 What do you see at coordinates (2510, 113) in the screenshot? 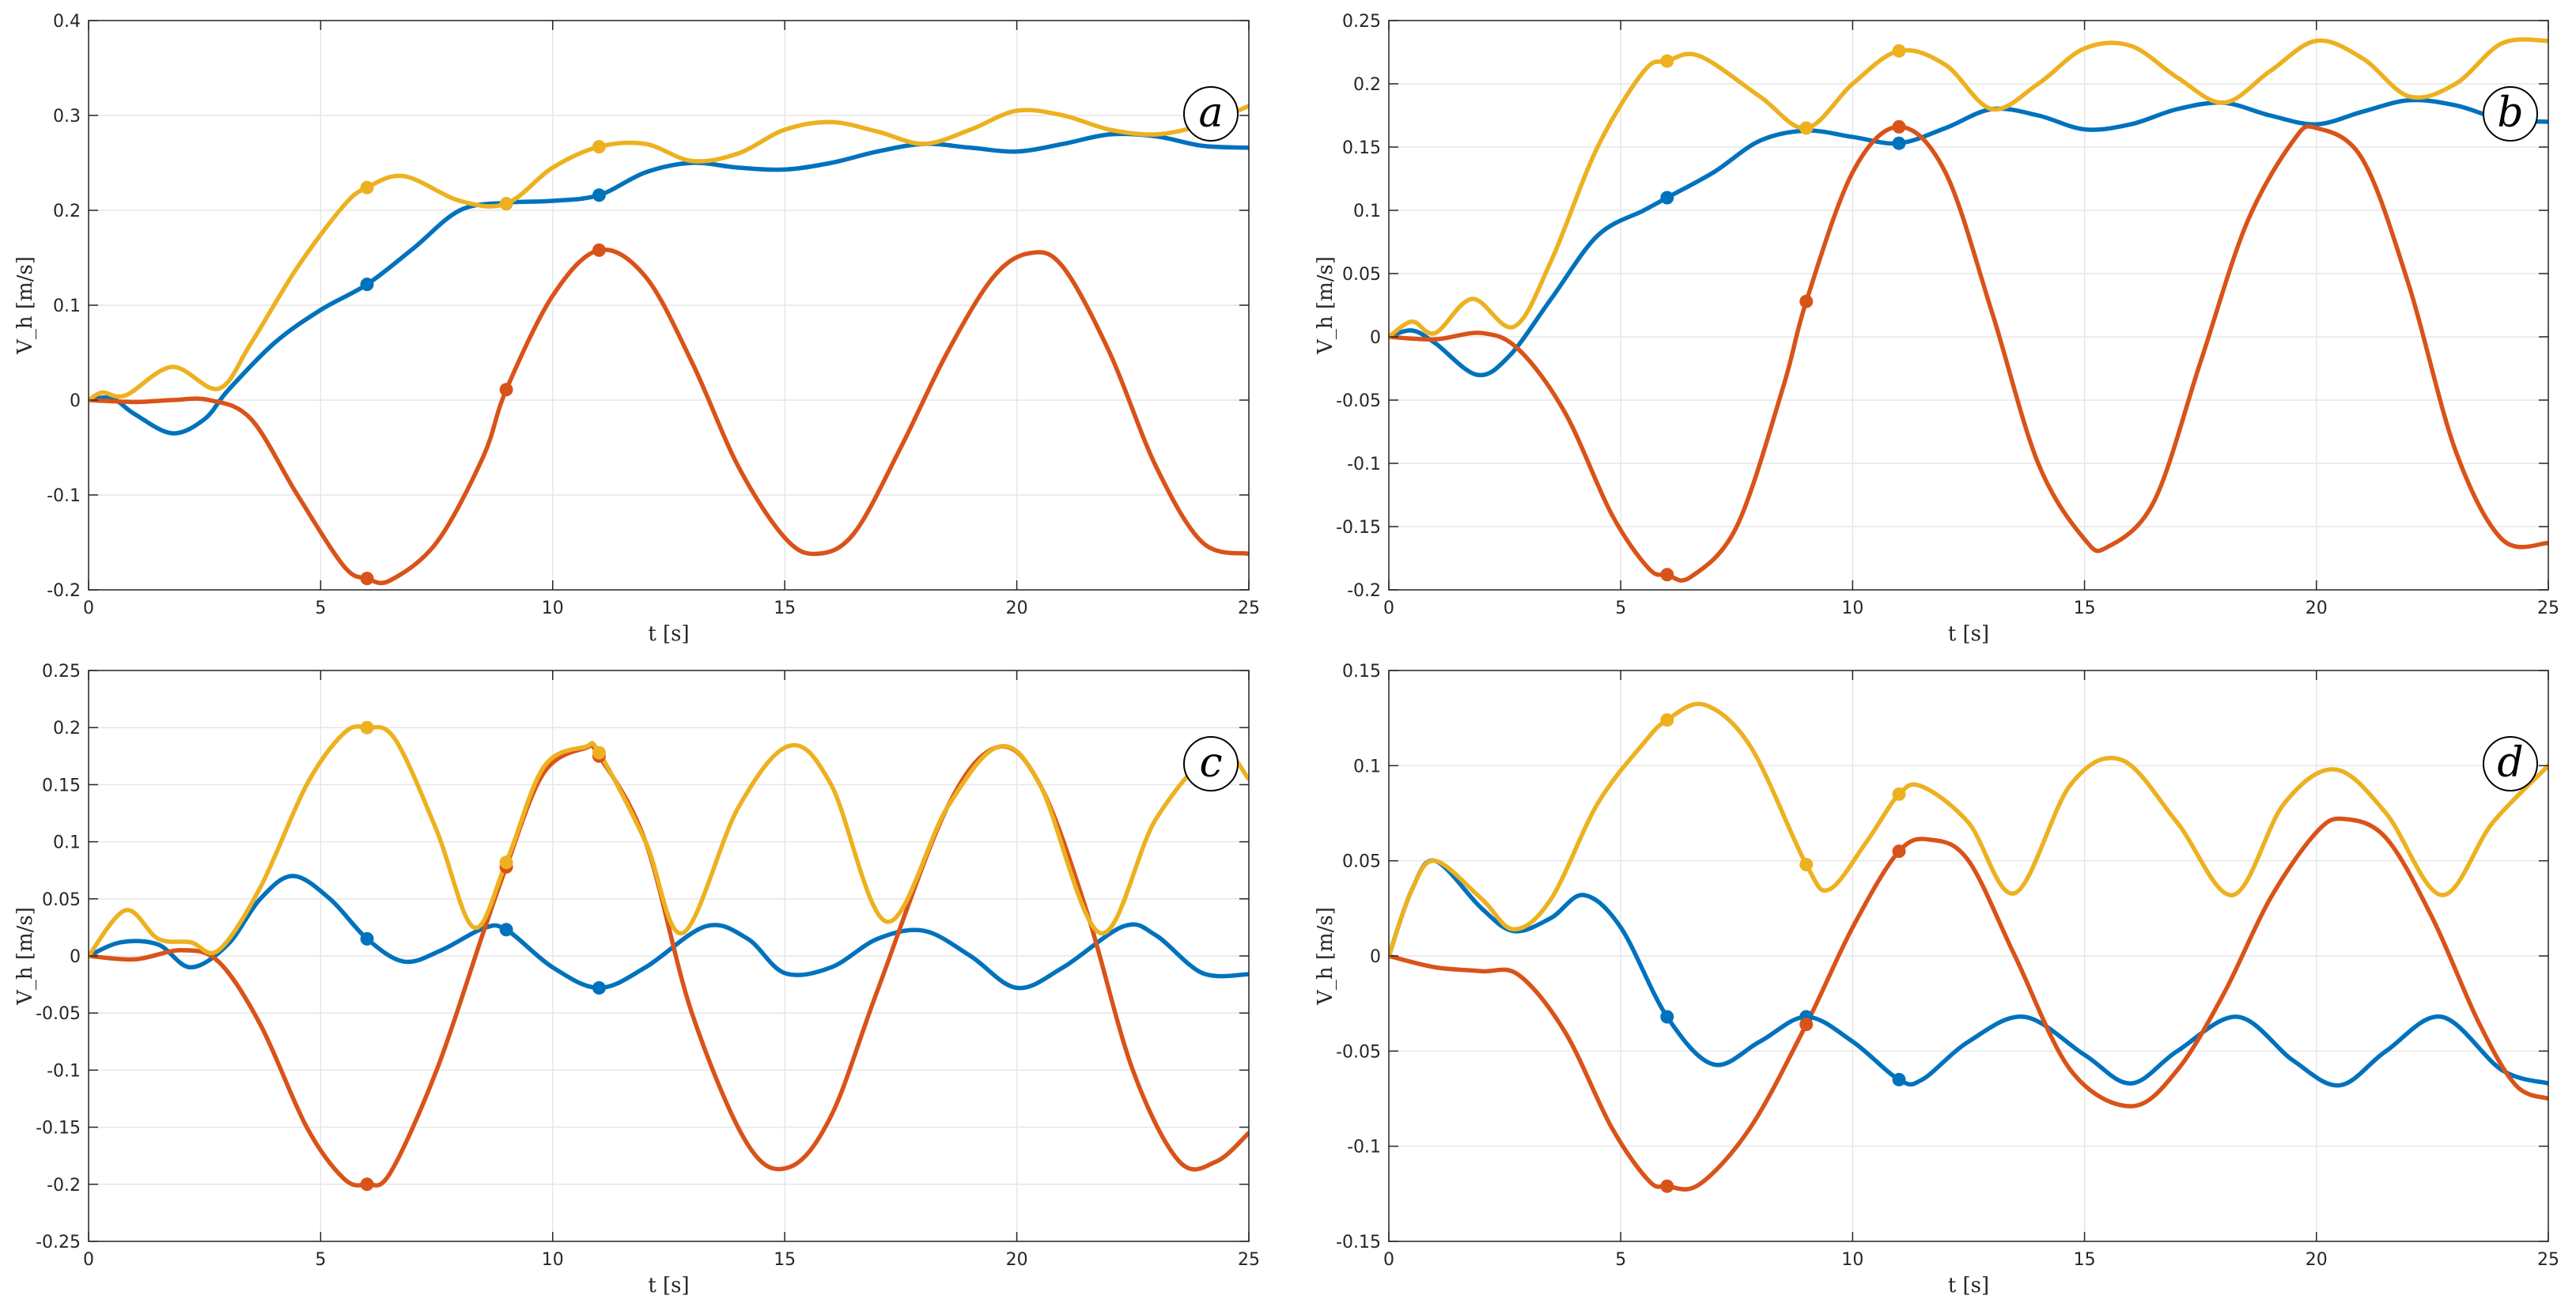
I see `panel-tag-label: b` at bounding box center [2510, 113].